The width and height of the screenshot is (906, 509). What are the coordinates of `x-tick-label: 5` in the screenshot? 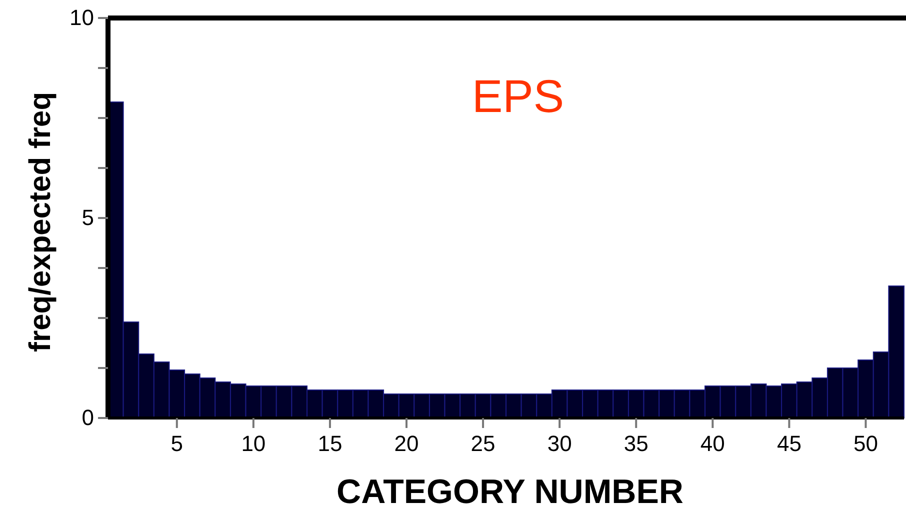 It's located at (177, 443).